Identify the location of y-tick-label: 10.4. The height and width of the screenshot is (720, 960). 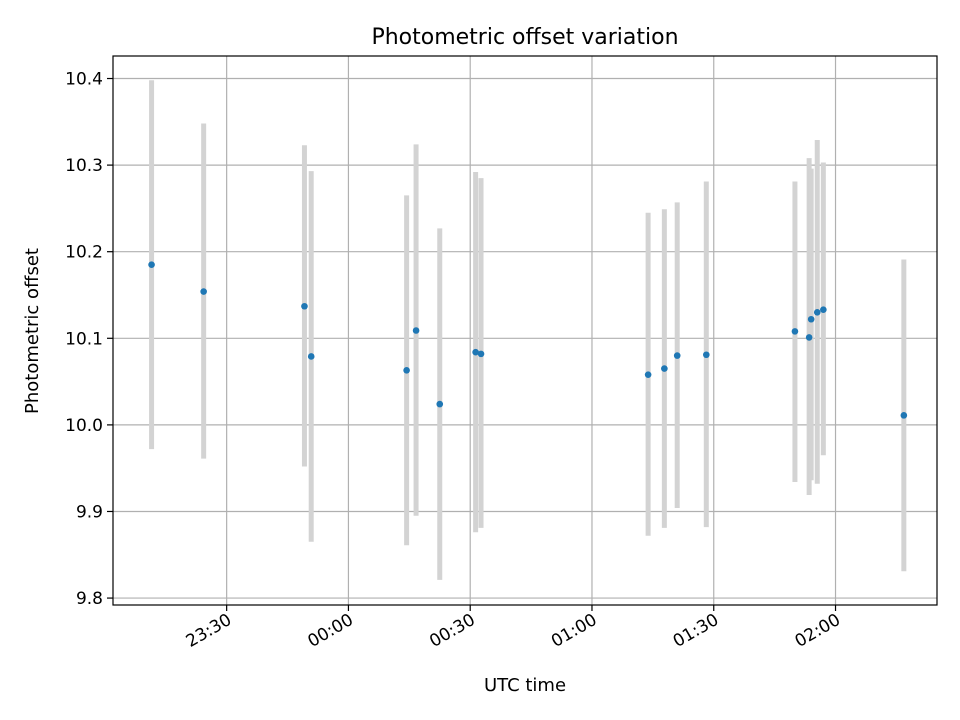
(84, 80).